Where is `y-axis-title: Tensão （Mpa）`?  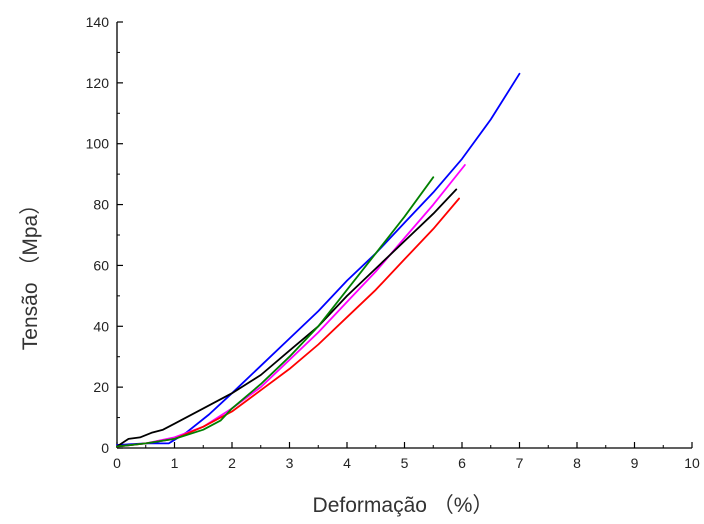
y-axis-title: Tensão （Mpa） is located at coordinates (30, 272).